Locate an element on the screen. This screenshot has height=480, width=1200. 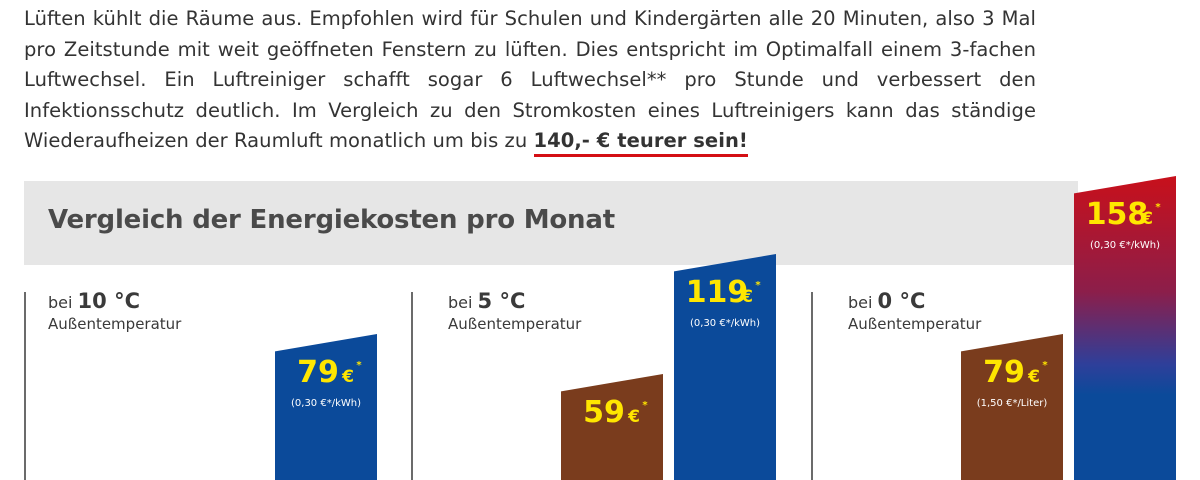
bar-unit-label: (1,50 €*/Liter) is located at coordinates (1012, 403).